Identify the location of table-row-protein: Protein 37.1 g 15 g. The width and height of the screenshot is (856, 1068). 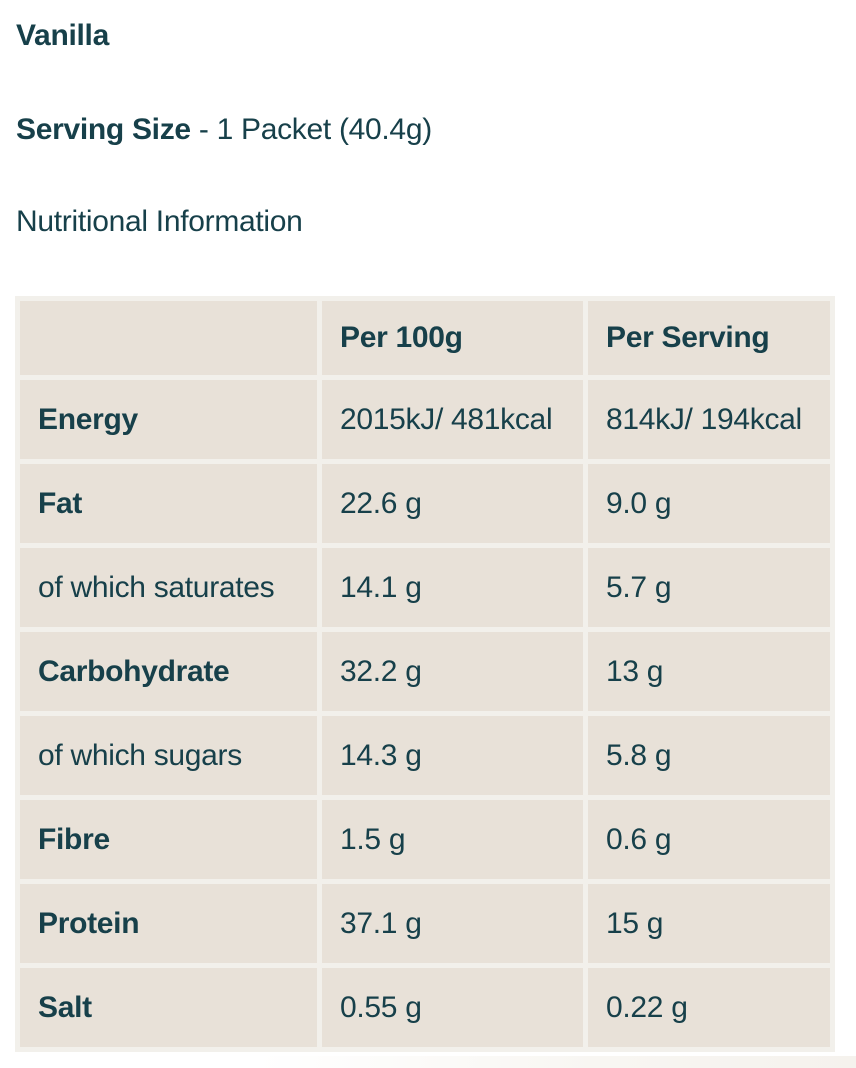
(425, 923).